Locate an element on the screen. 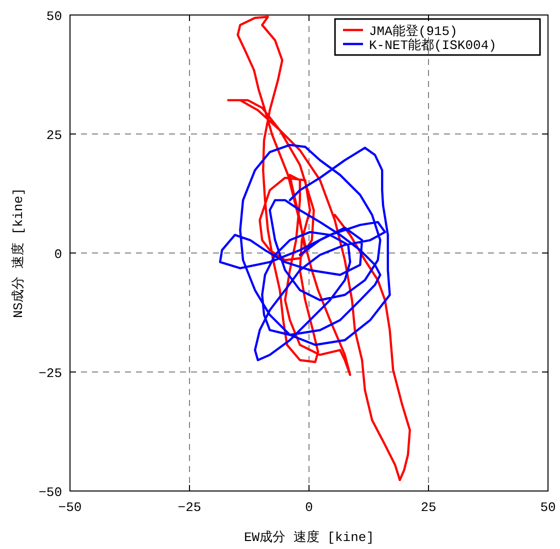 The width and height of the screenshot is (560, 549). y-tick-label: 0 is located at coordinates (58, 254).